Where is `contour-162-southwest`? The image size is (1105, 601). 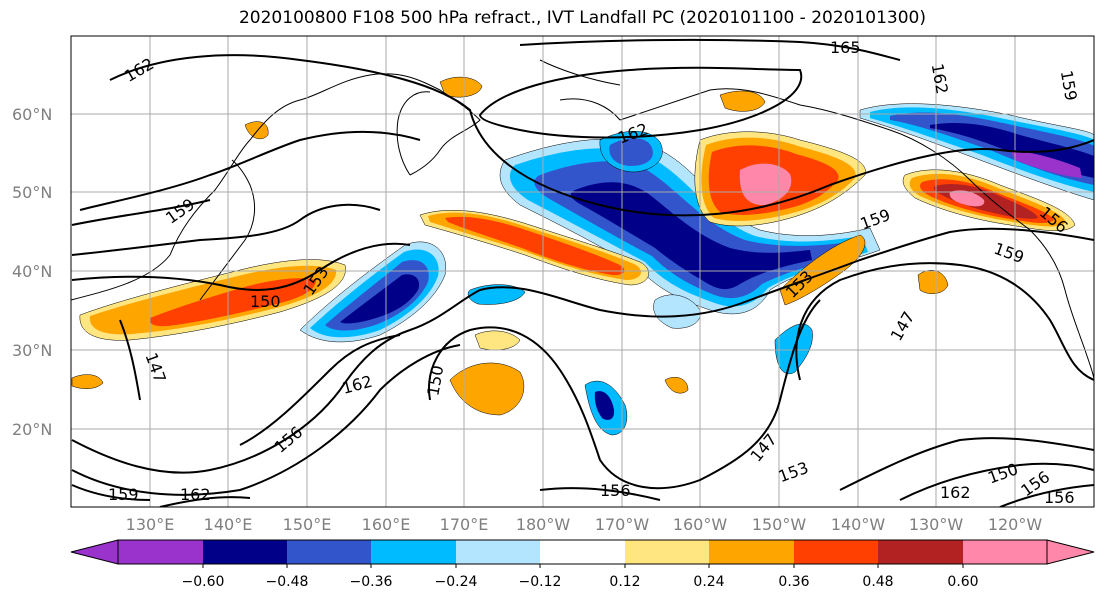 contour-162-southwest is located at coordinates (205, 501).